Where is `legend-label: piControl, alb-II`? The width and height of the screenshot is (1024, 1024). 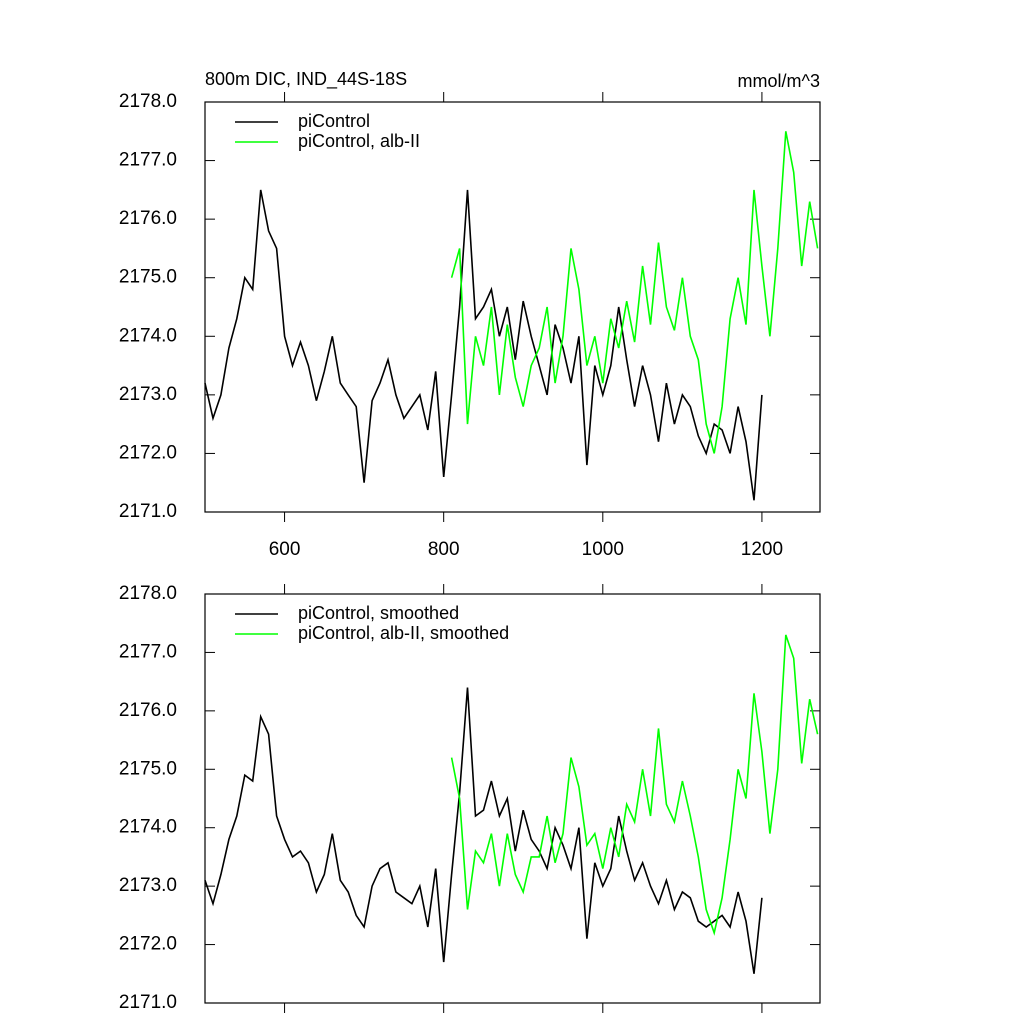
legend-label: piControl, alb-II is located at coordinates (359, 141).